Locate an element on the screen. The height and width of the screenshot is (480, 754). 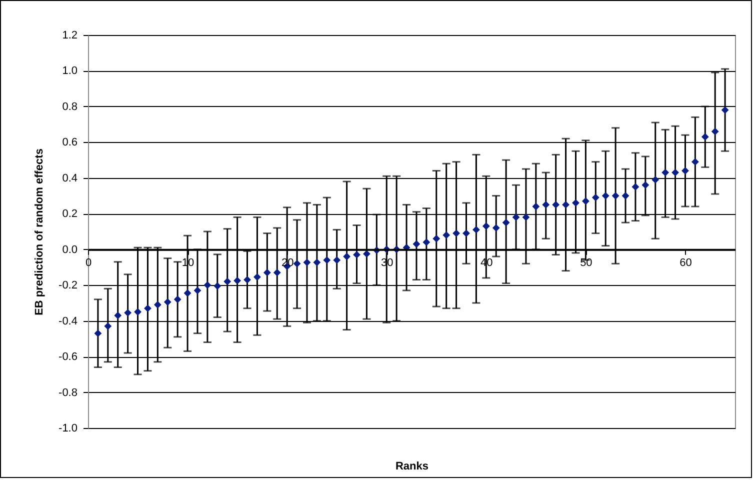
x-tick-label: 0 is located at coordinates (88, 262).